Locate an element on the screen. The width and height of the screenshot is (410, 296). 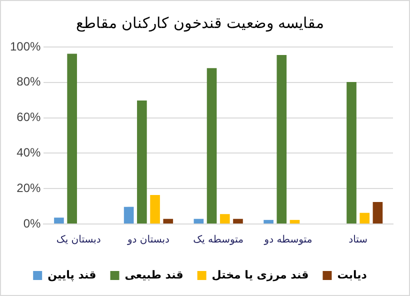
x-tick-label: متوسطه یک is located at coordinates (218, 240).